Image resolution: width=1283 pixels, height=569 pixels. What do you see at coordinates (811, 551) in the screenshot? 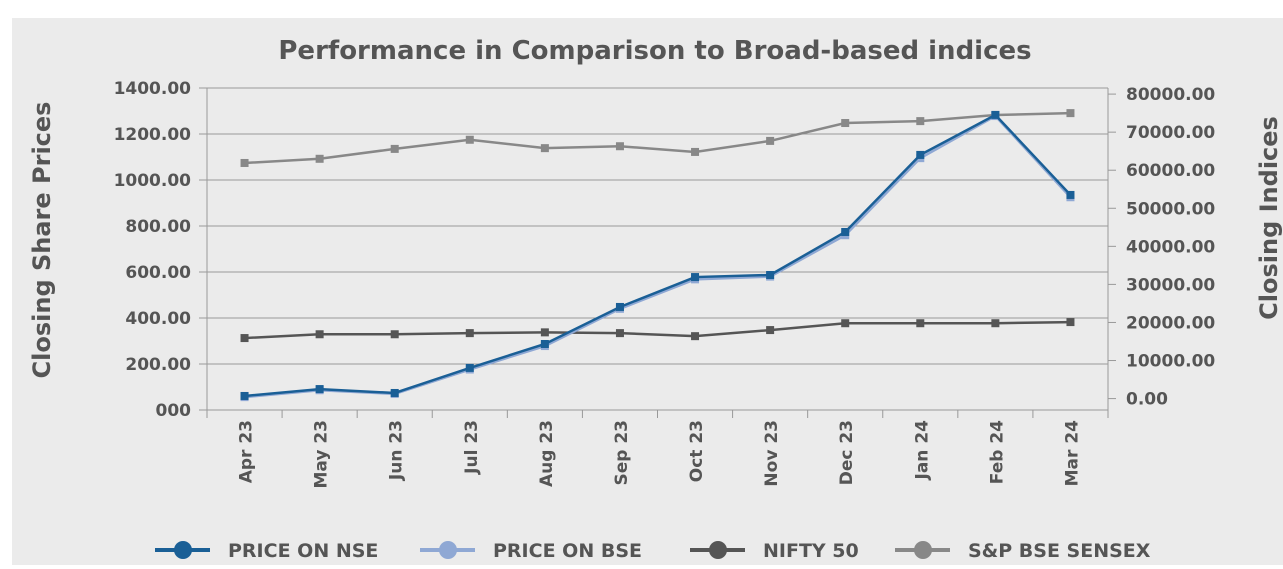
I see `legend-label: NIFTY 50` at bounding box center [811, 551].